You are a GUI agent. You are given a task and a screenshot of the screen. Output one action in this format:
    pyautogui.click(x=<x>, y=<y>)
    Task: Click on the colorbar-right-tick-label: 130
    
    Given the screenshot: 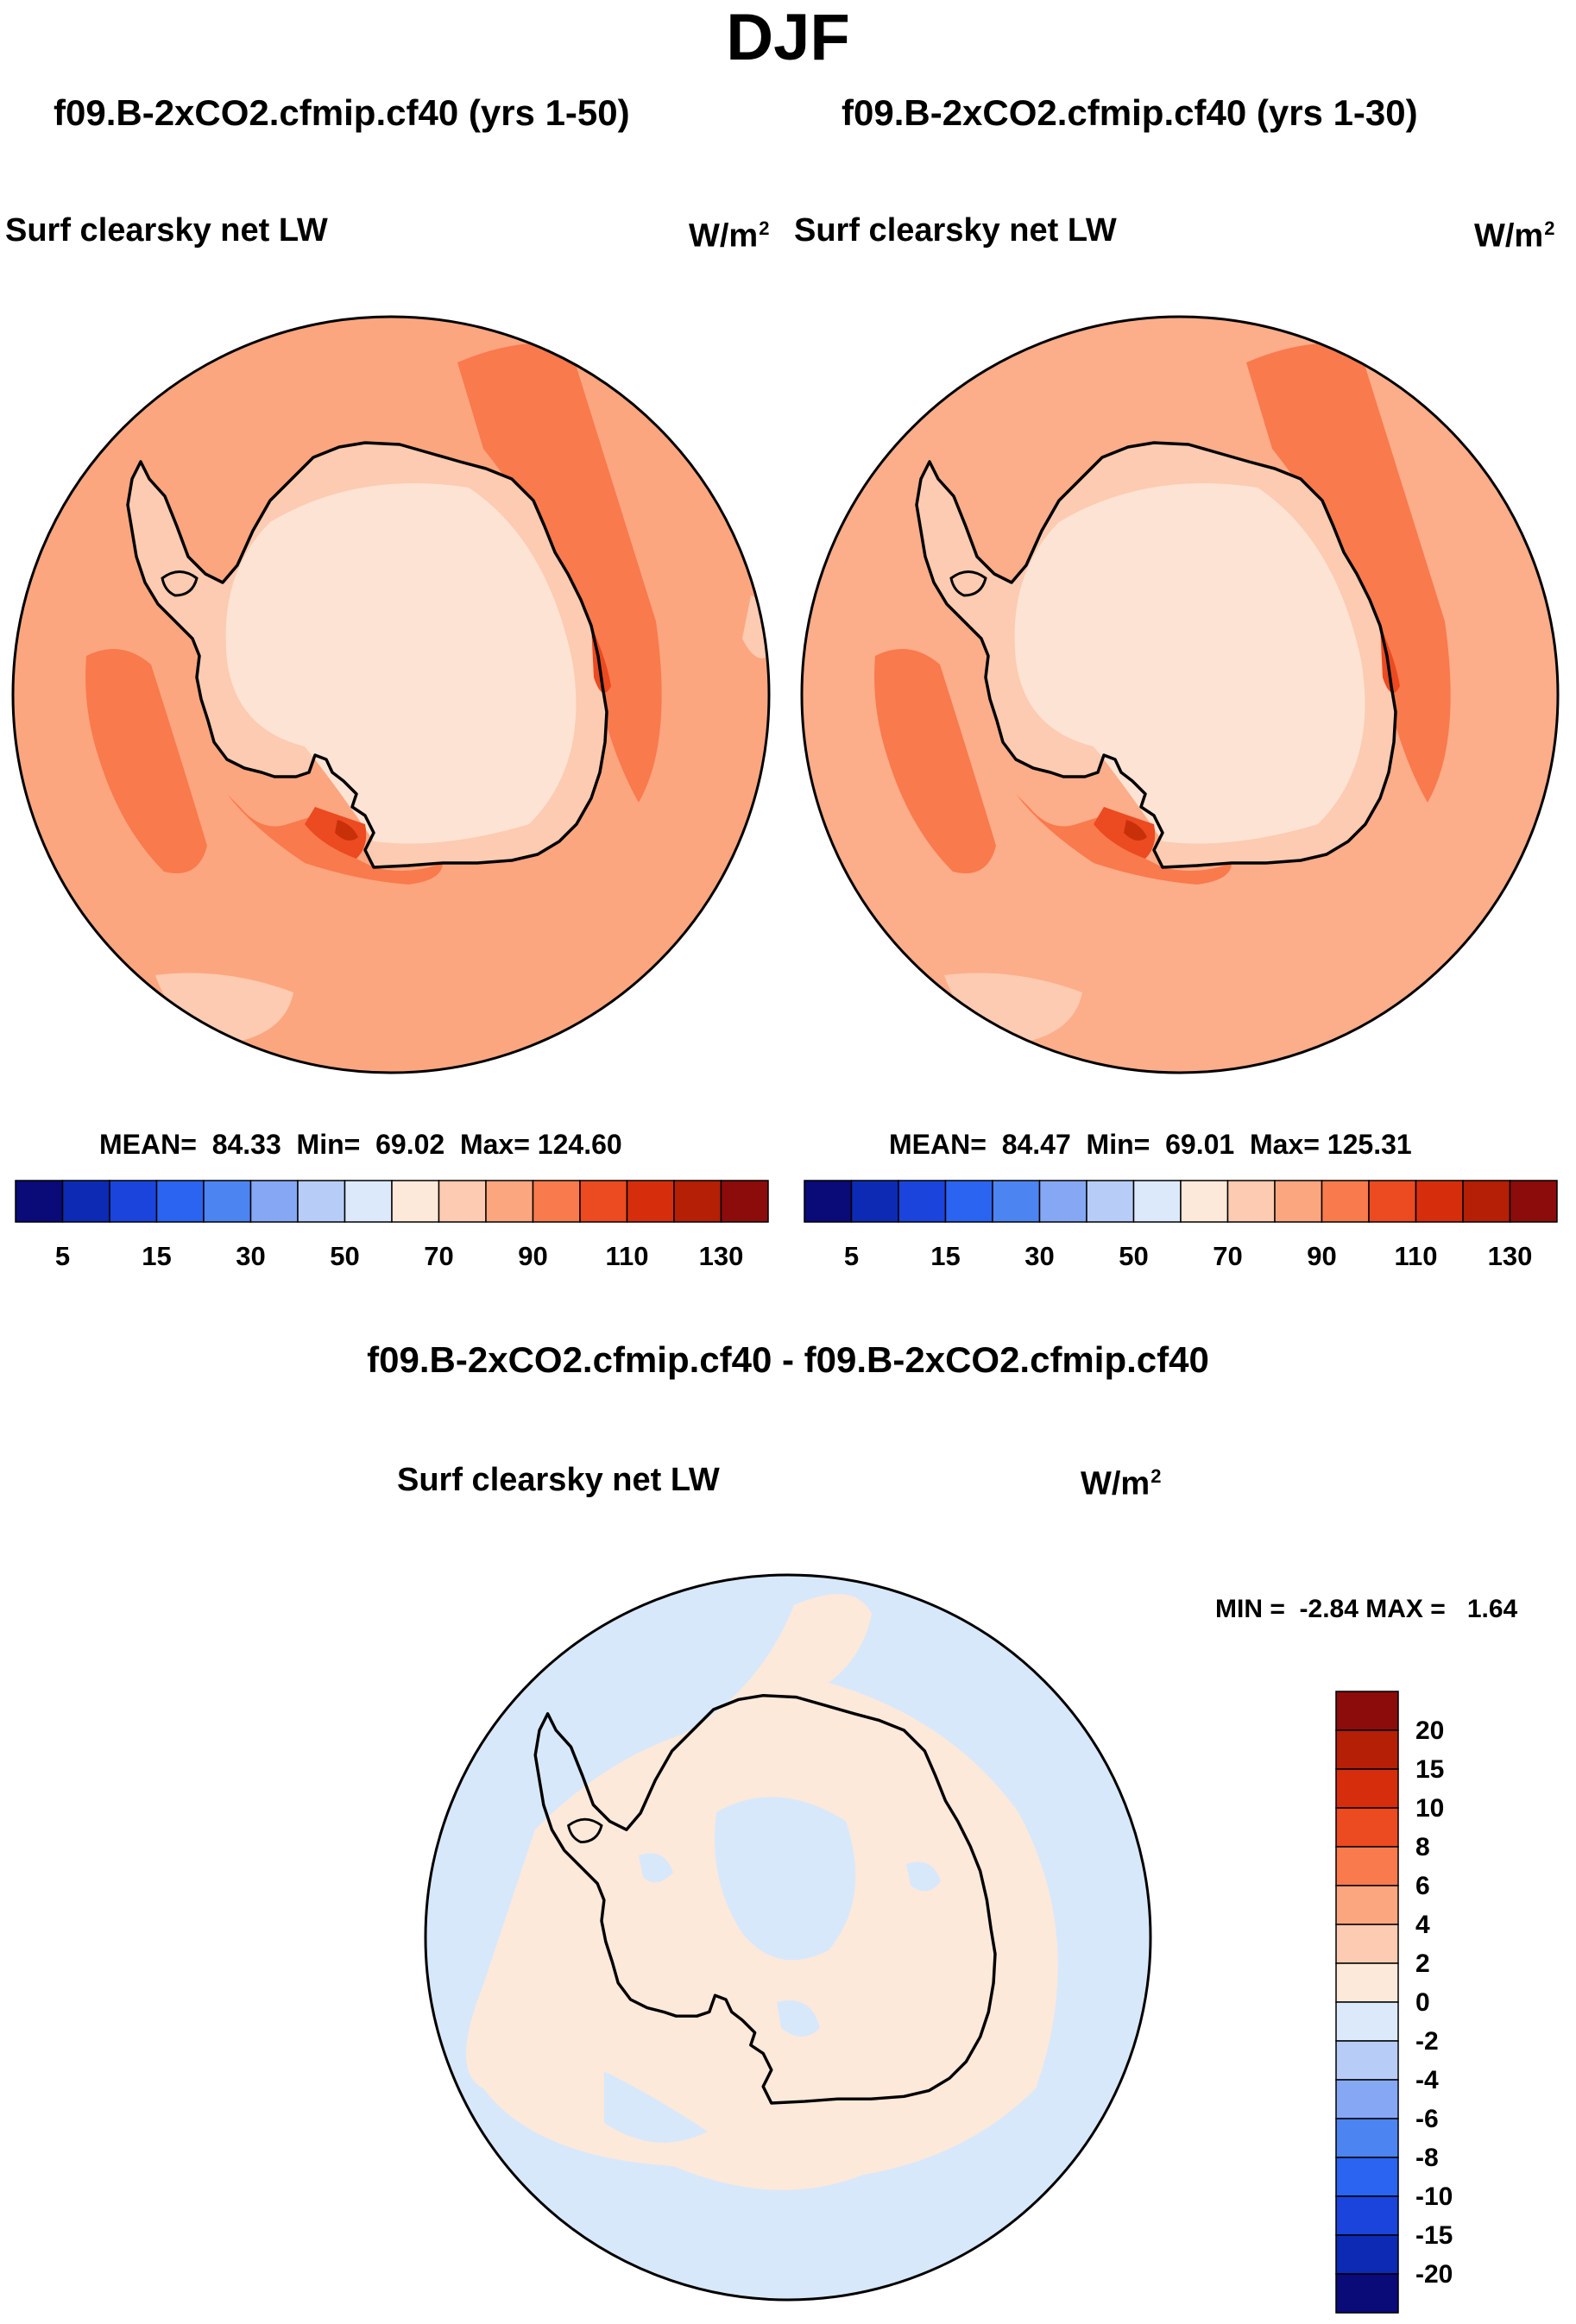 What is the action you would take?
    pyautogui.click(x=1510, y=1256)
    